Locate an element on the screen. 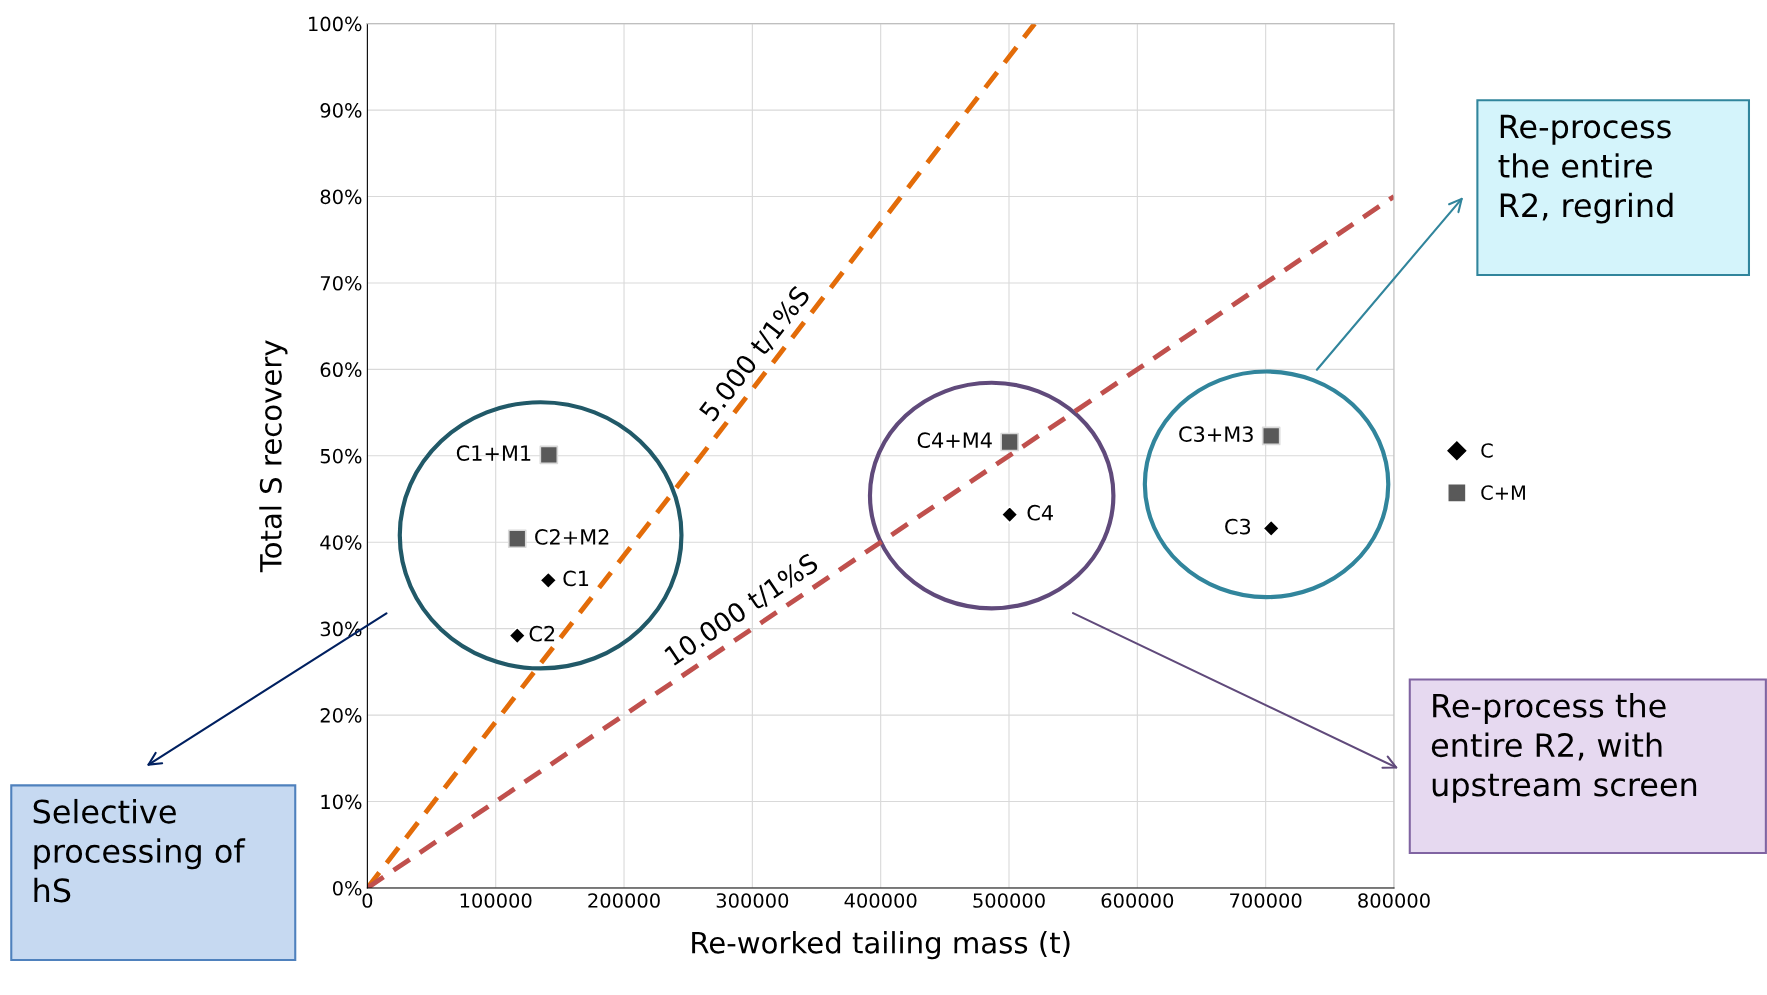  x-tick-label: 200000 is located at coordinates (624, 900).